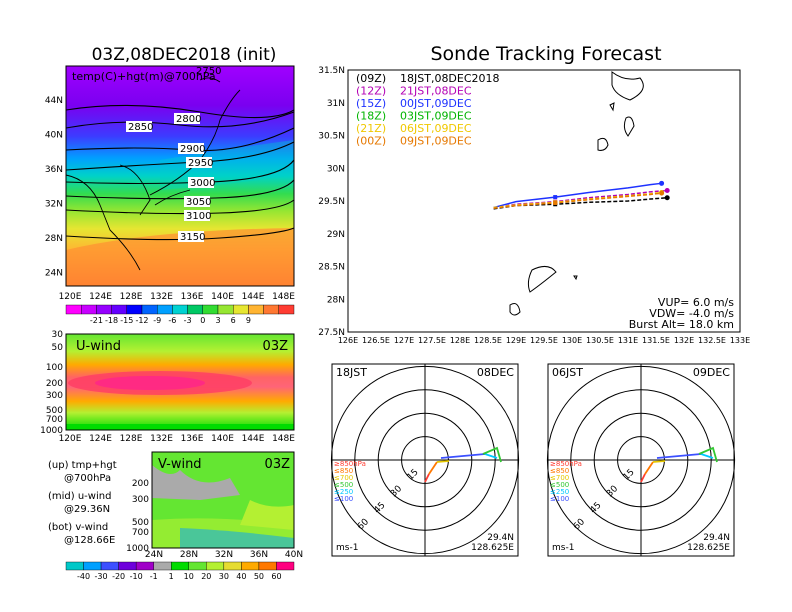 This screenshot has height=612, width=792. I want to click on lat-tick-label: 28N, so click(54, 239).